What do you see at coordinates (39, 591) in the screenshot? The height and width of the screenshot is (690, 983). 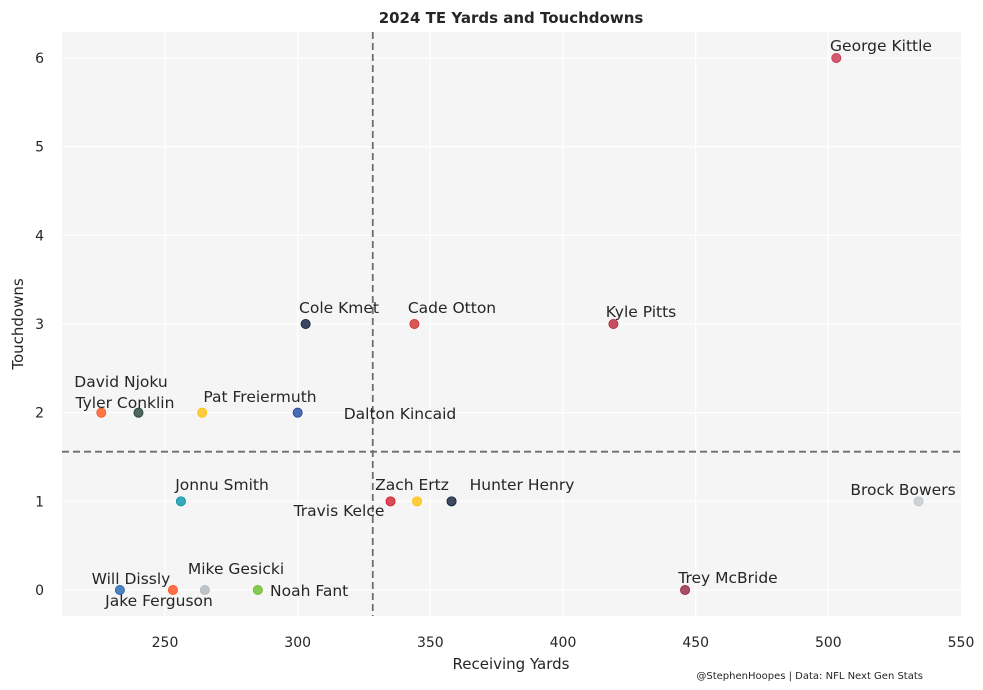 I see `y-tick-label: 0` at bounding box center [39, 591].